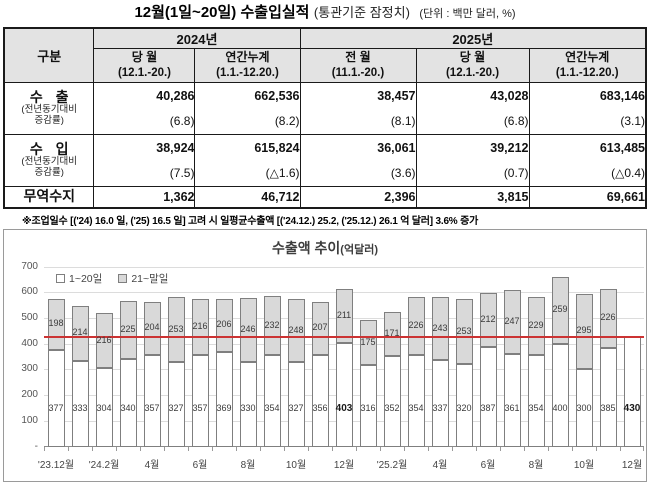  What do you see at coordinates (224, 324) in the screenshot?
I see `bar-value-second-'24.7월: 206` at bounding box center [224, 324].